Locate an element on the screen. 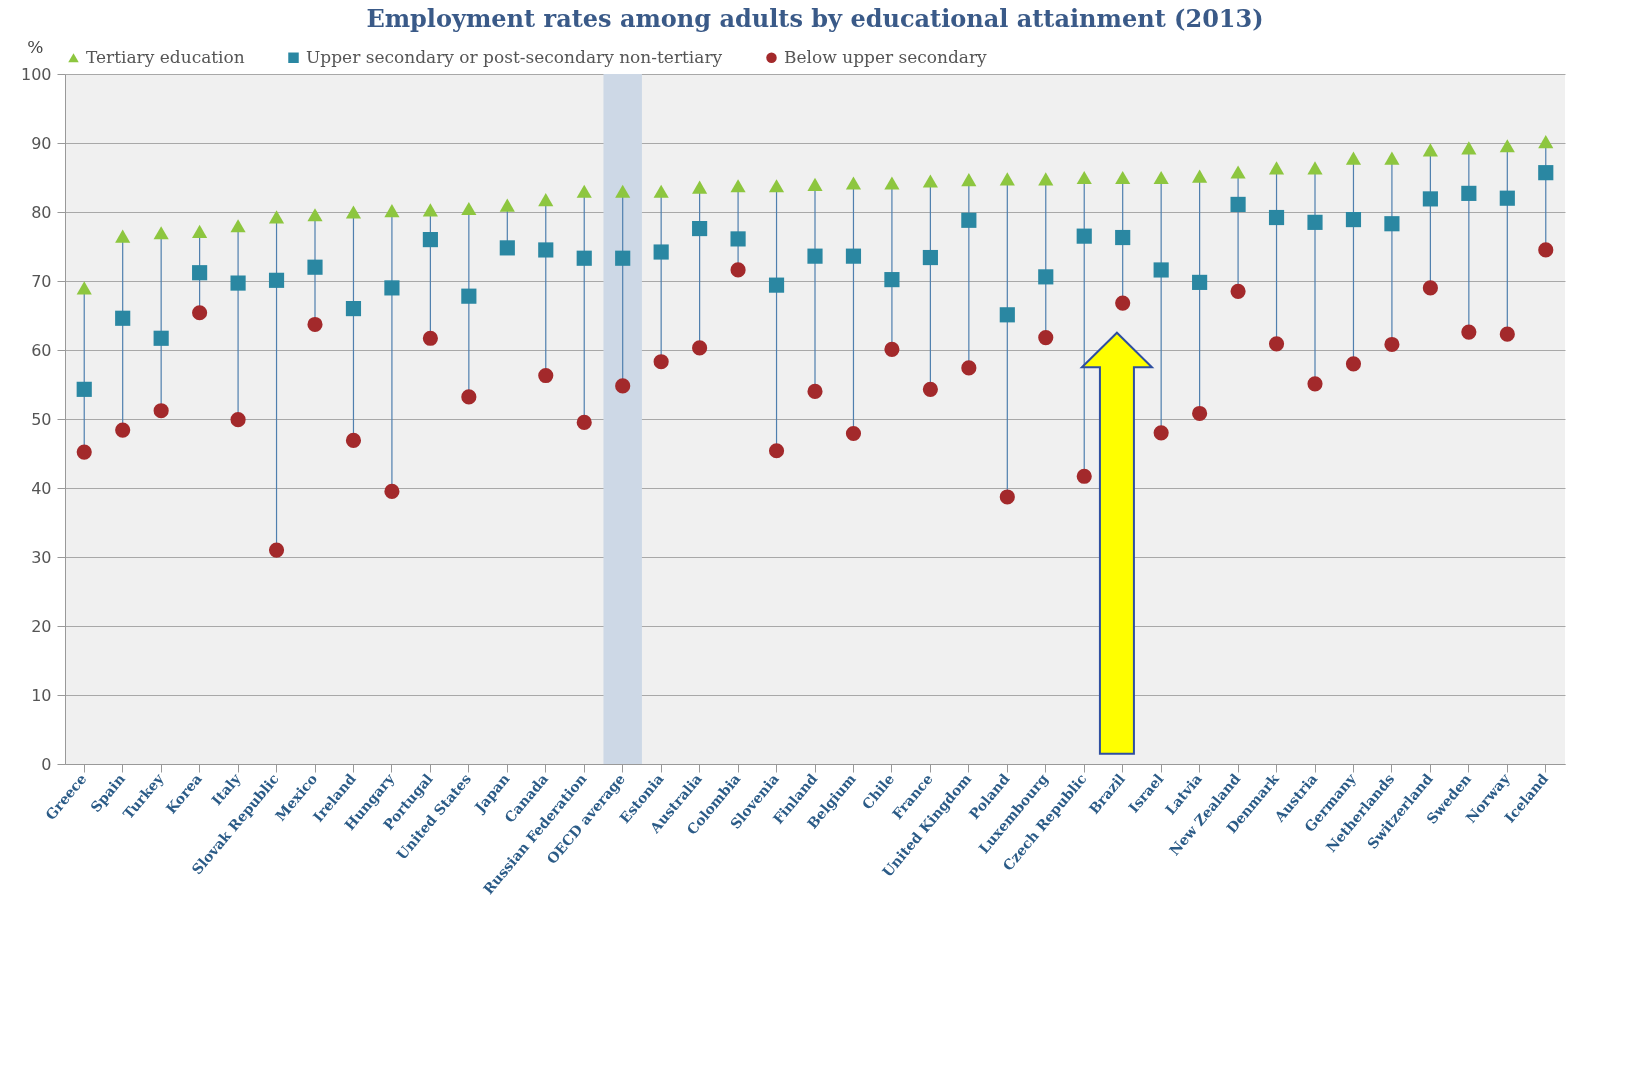 Image resolution: width=1641 pixels, height=1071 pixels. y-tick-label: 0 is located at coordinates (46, 764).